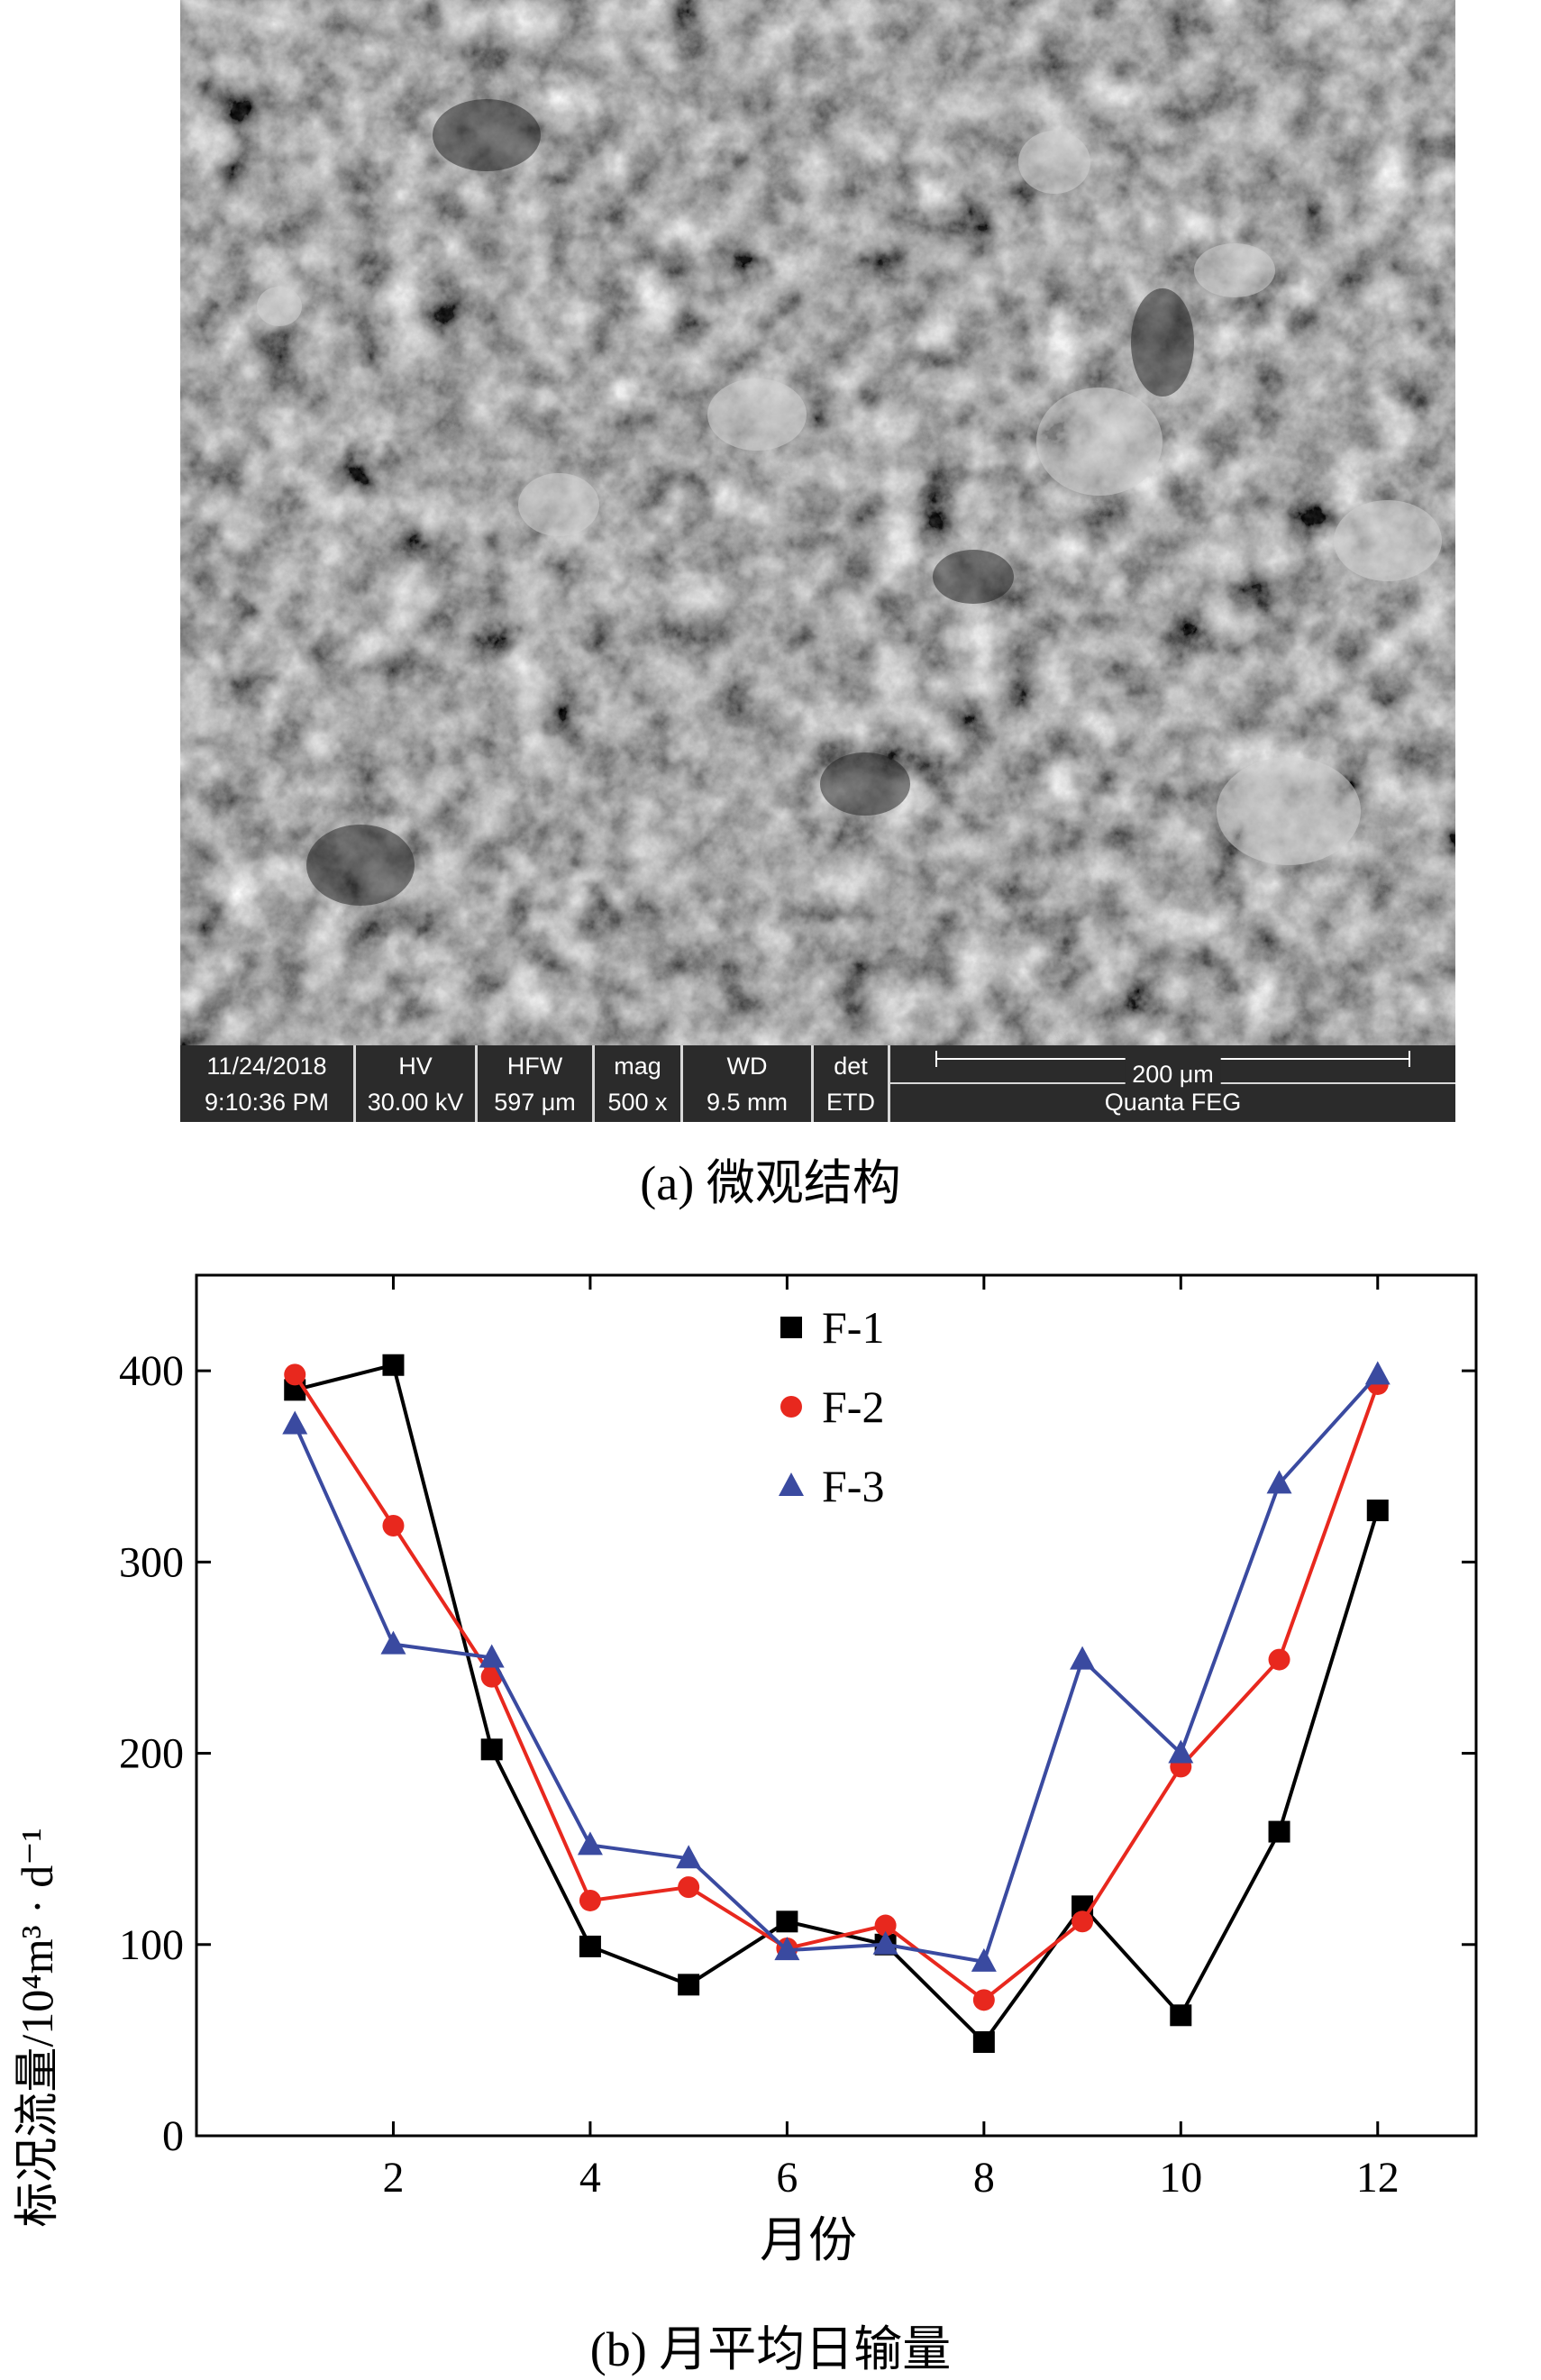 The width and height of the screenshot is (1541, 2380). What do you see at coordinates (984, 2178) in the screenshot?
I see `x-tick-label: 8` at bounding box center [984, 2178].